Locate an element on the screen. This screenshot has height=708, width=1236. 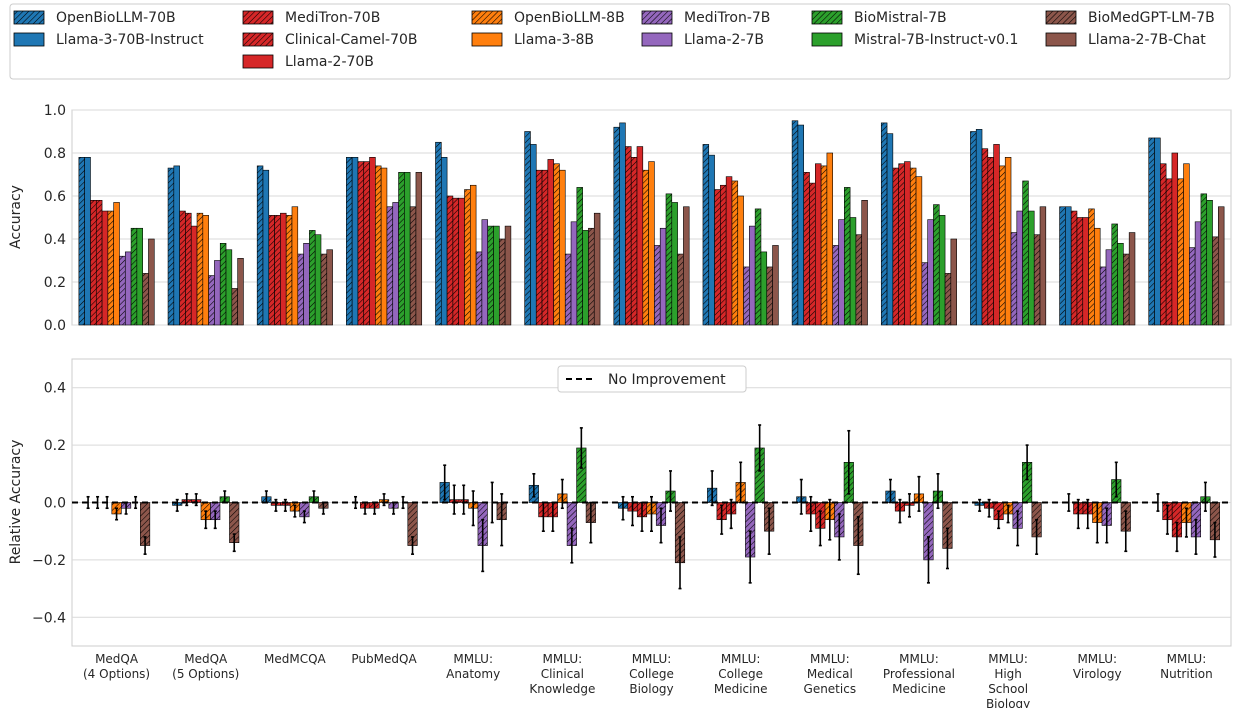
x-tick-label-line: Medical is located at coordinates (830, 674).